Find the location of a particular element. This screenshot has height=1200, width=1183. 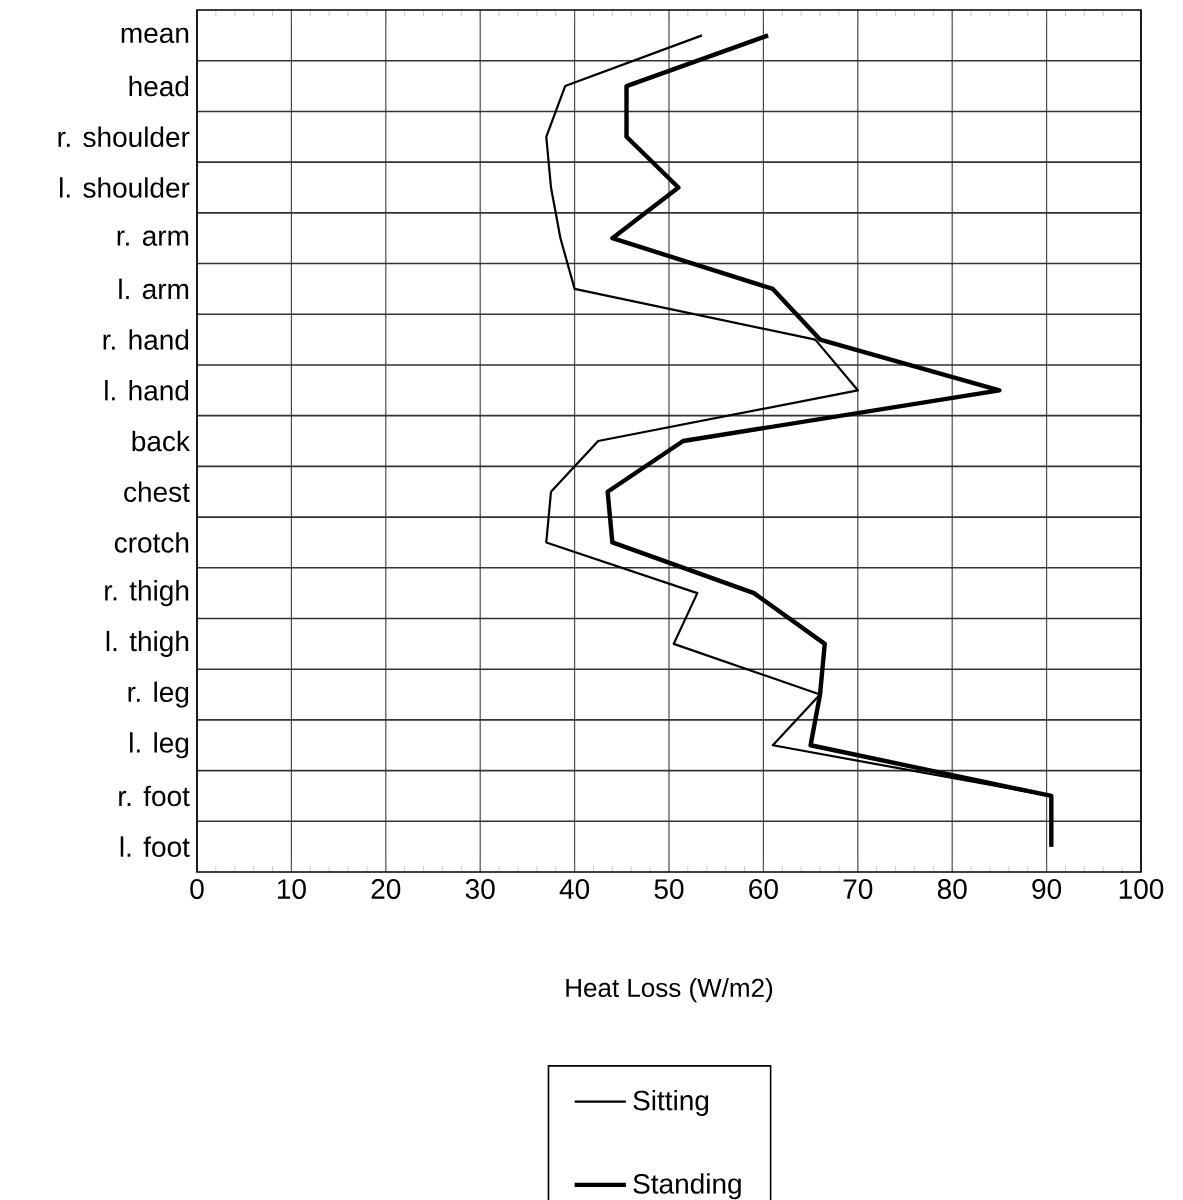

x-tick-label: 30 is located at coordinates (480, 889).